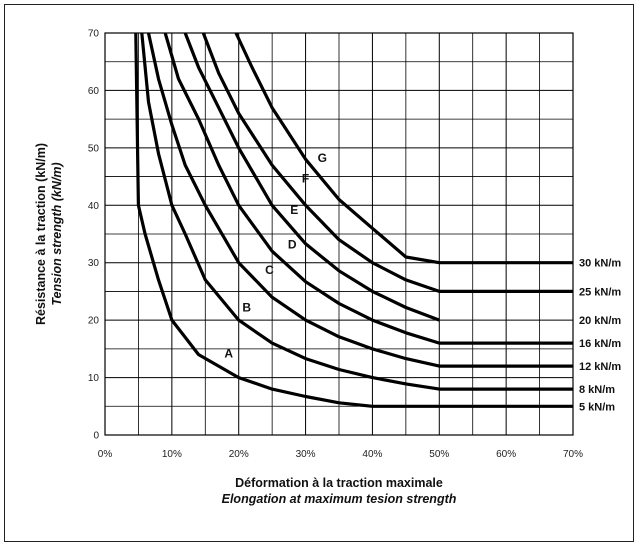 The height and width of the screenshot is (546, 639). Describe the element at coordinates (96, 436) in the screenshot. I see `y-tick-label: 0` at that location.